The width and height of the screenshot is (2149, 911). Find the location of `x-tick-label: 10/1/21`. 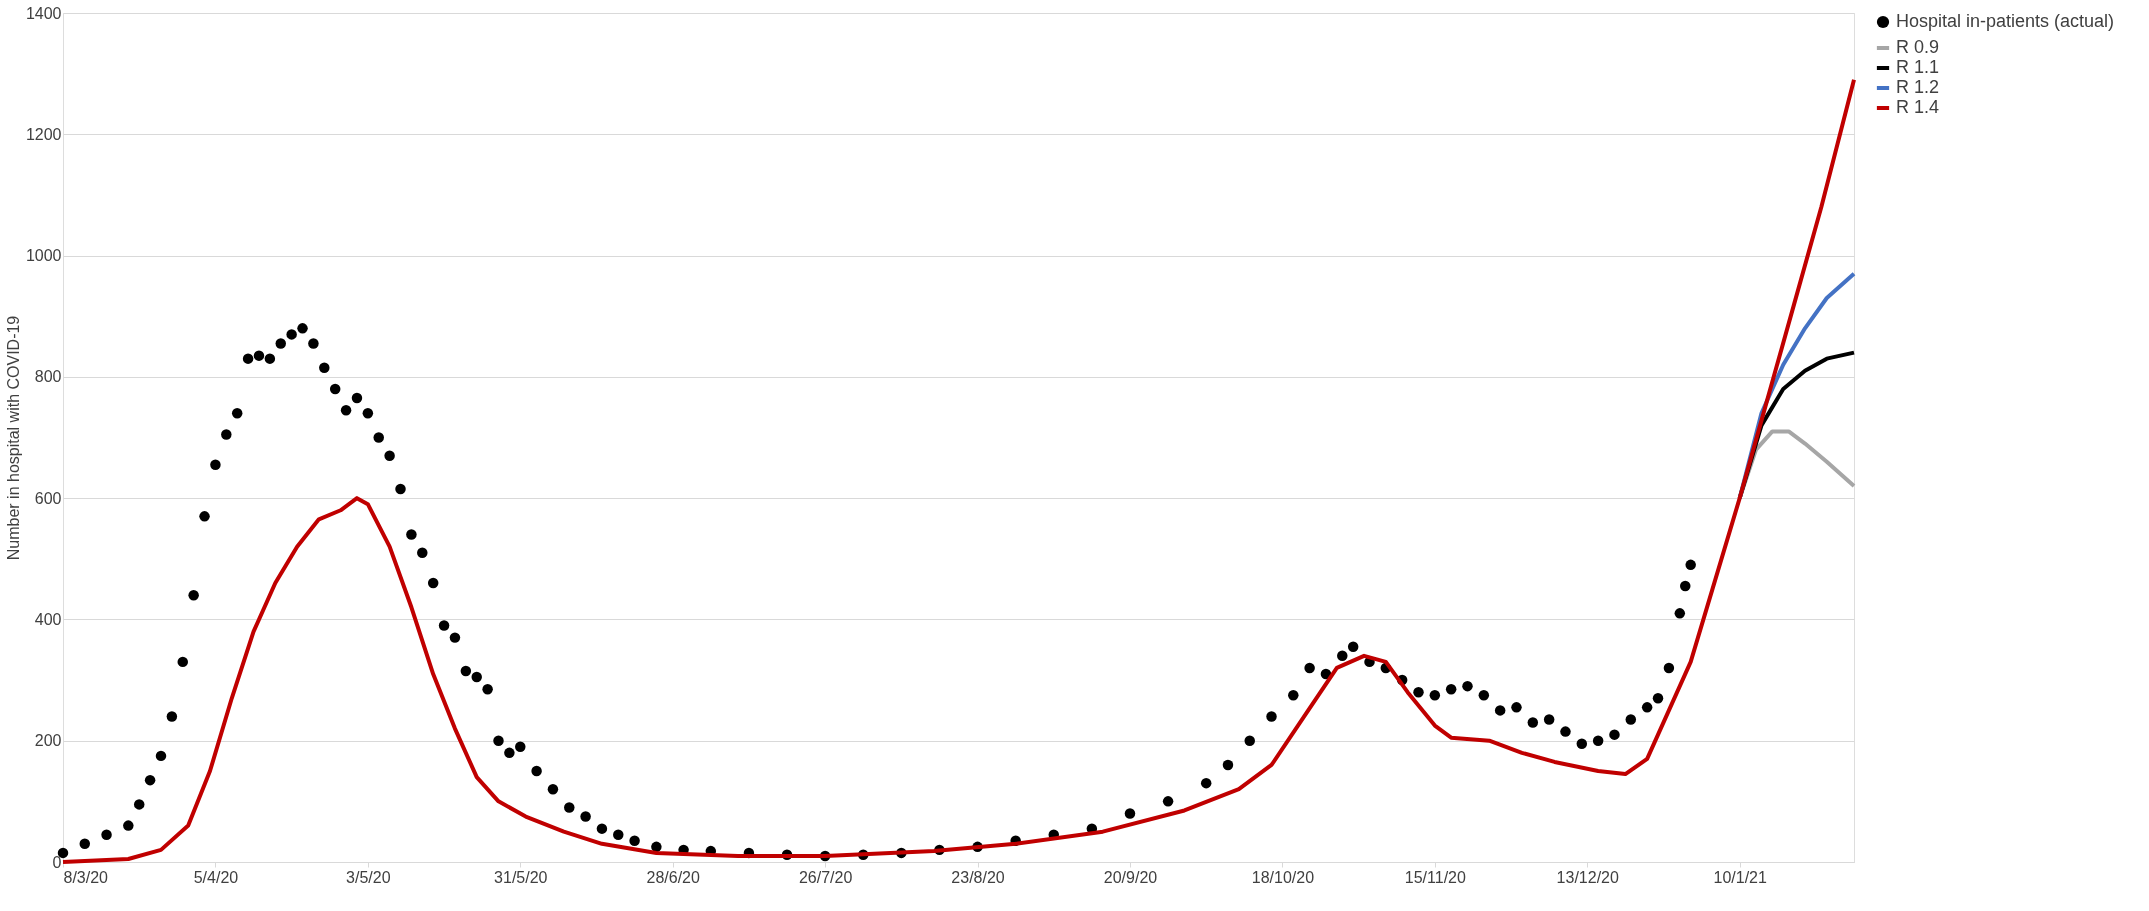

x-tick-label: 10/1/21 is located at coordinates (1740, 877).